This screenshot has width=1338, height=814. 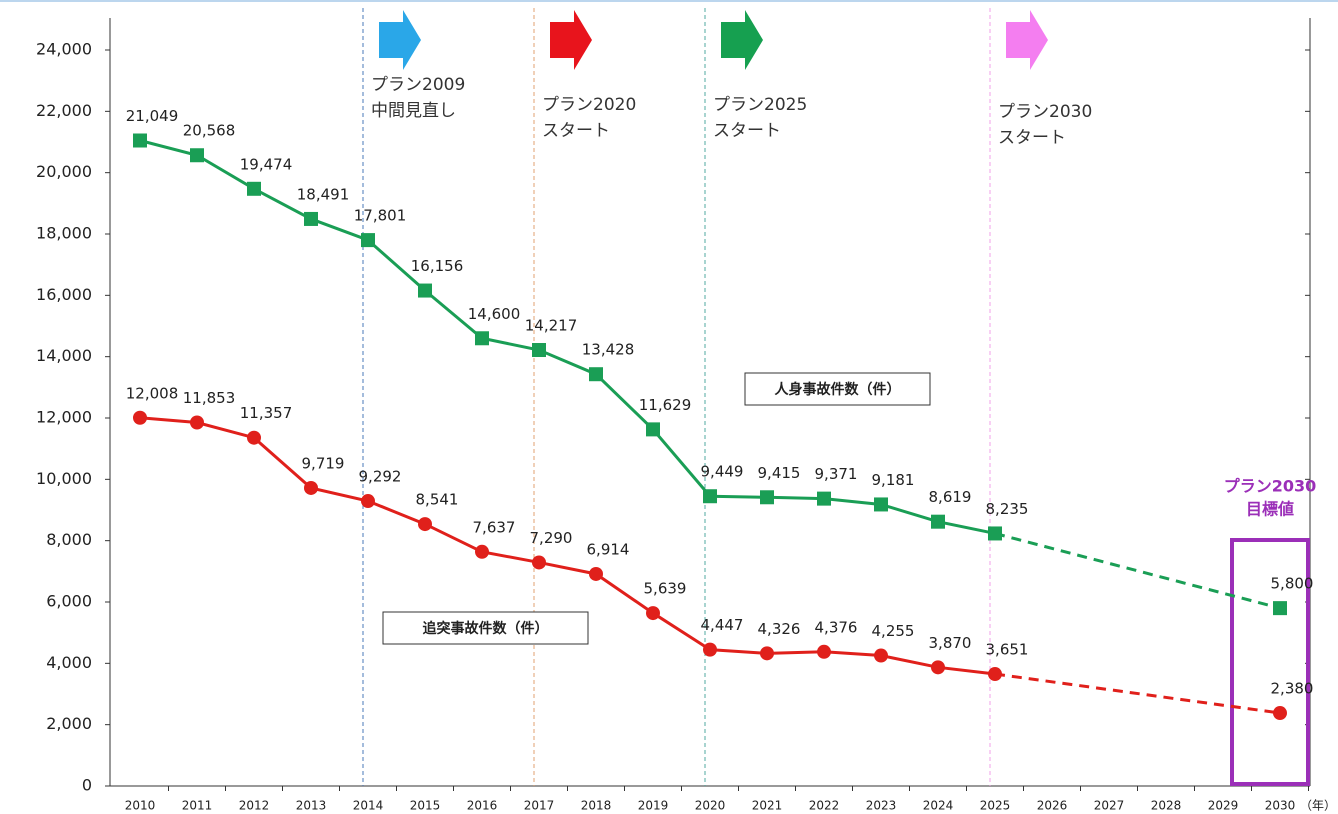 What do you see at coordinates (767, 806) in the screenshot?
I see `x-tick-label: 2021` at bounding box center [767, 806].